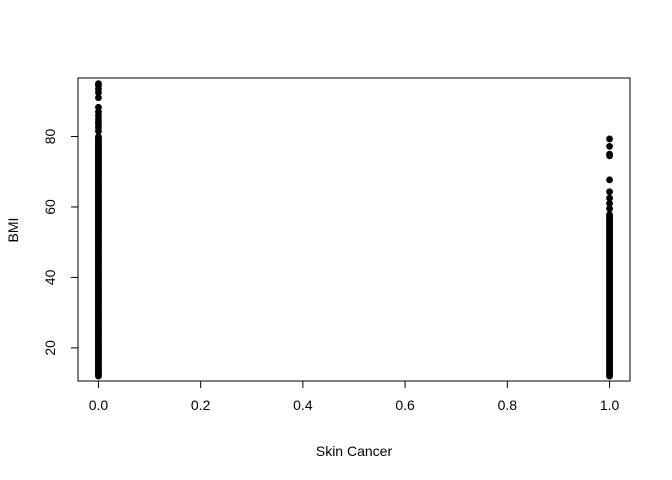  Describe the element at coordinates (50, 348) in the screenshot. I see `y-tick-label: 20` at that location.